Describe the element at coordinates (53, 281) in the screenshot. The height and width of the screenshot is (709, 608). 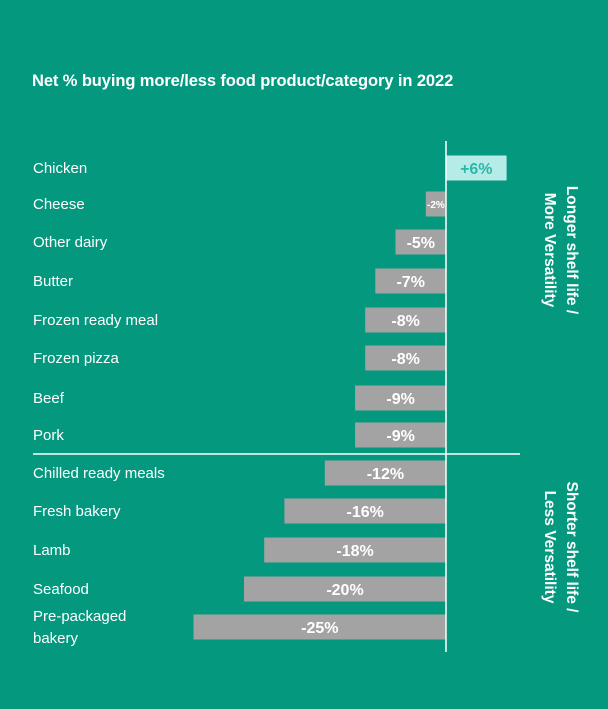
I see `category-label-3: Butter` at that location.